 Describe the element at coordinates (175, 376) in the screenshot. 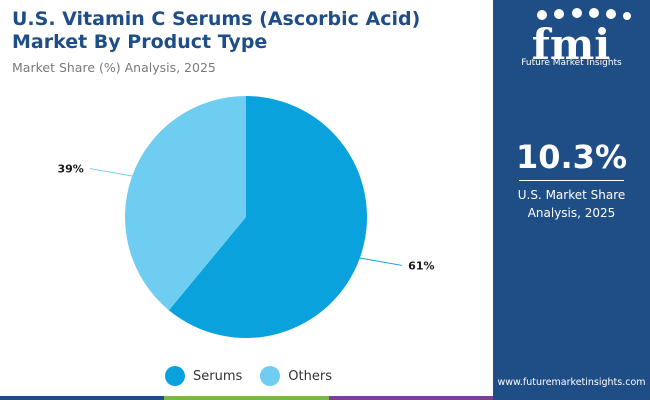

I see `legend-swatch-serums` at that location.